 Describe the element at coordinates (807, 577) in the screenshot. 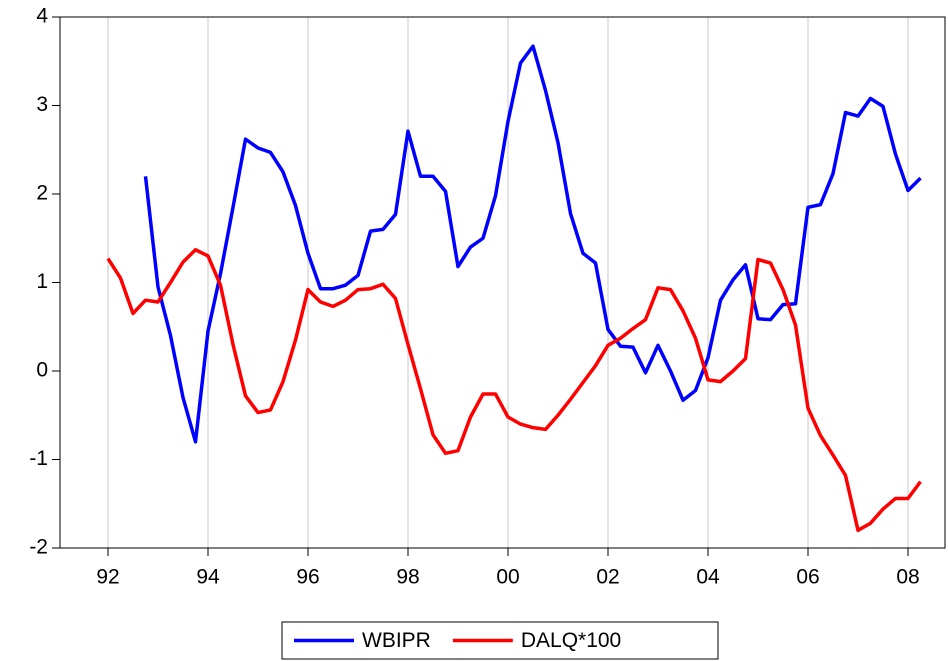

I see `x-tick-label: 06` at that location.